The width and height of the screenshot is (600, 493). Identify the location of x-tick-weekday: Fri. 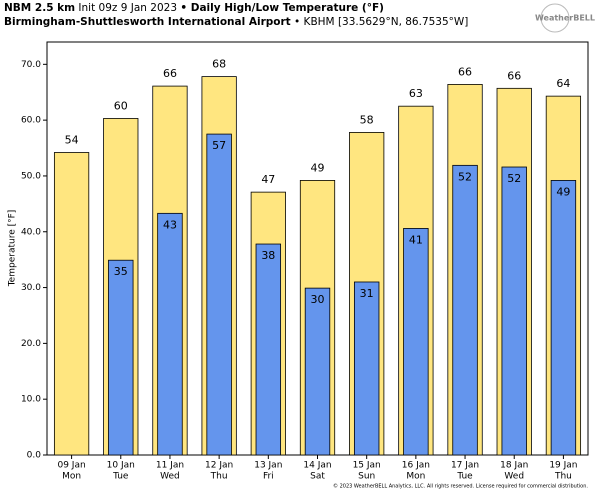
(268, 477).